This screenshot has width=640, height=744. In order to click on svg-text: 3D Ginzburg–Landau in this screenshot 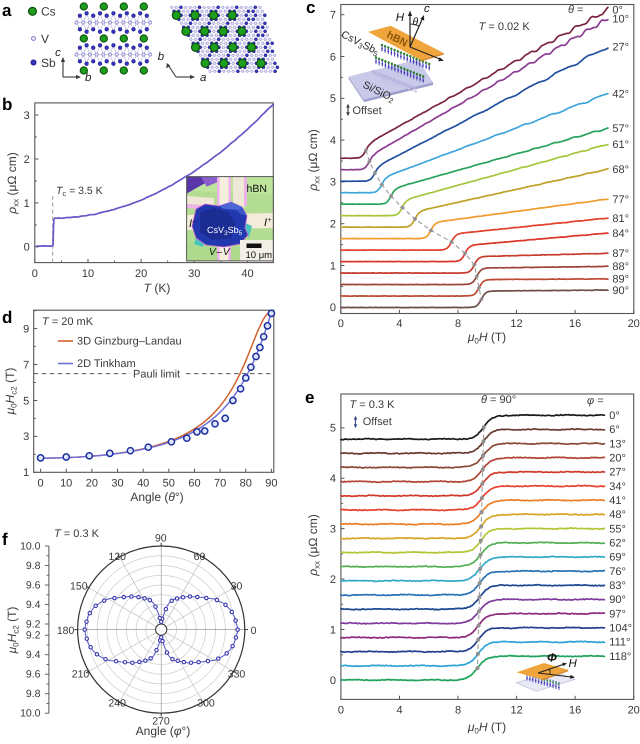, I will do `click(129, 342)`.